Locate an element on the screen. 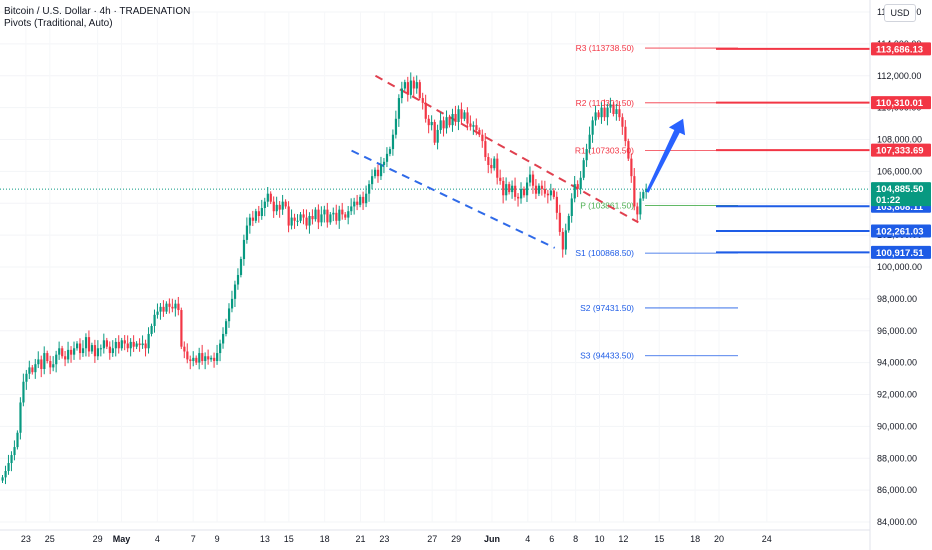 This screenshot has height=550, width=932. level-price-tag: 110,310.01 is located at coordinates (901, 103).